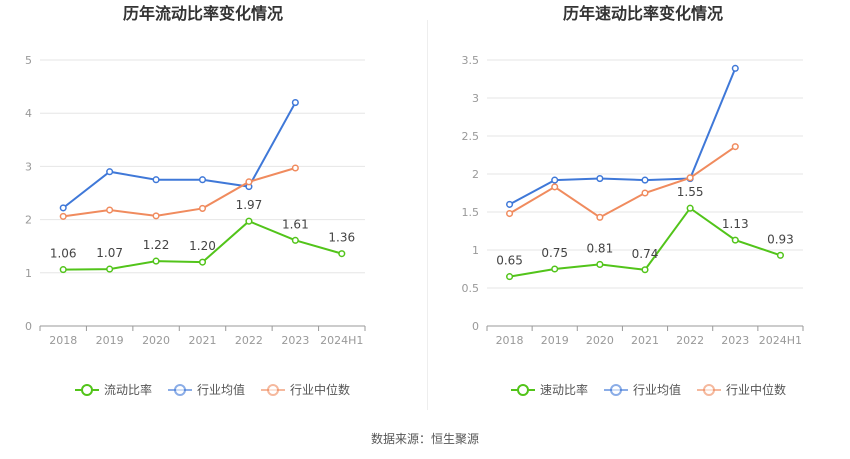  I want to click on data-label: 1.13, so click(735, 224).